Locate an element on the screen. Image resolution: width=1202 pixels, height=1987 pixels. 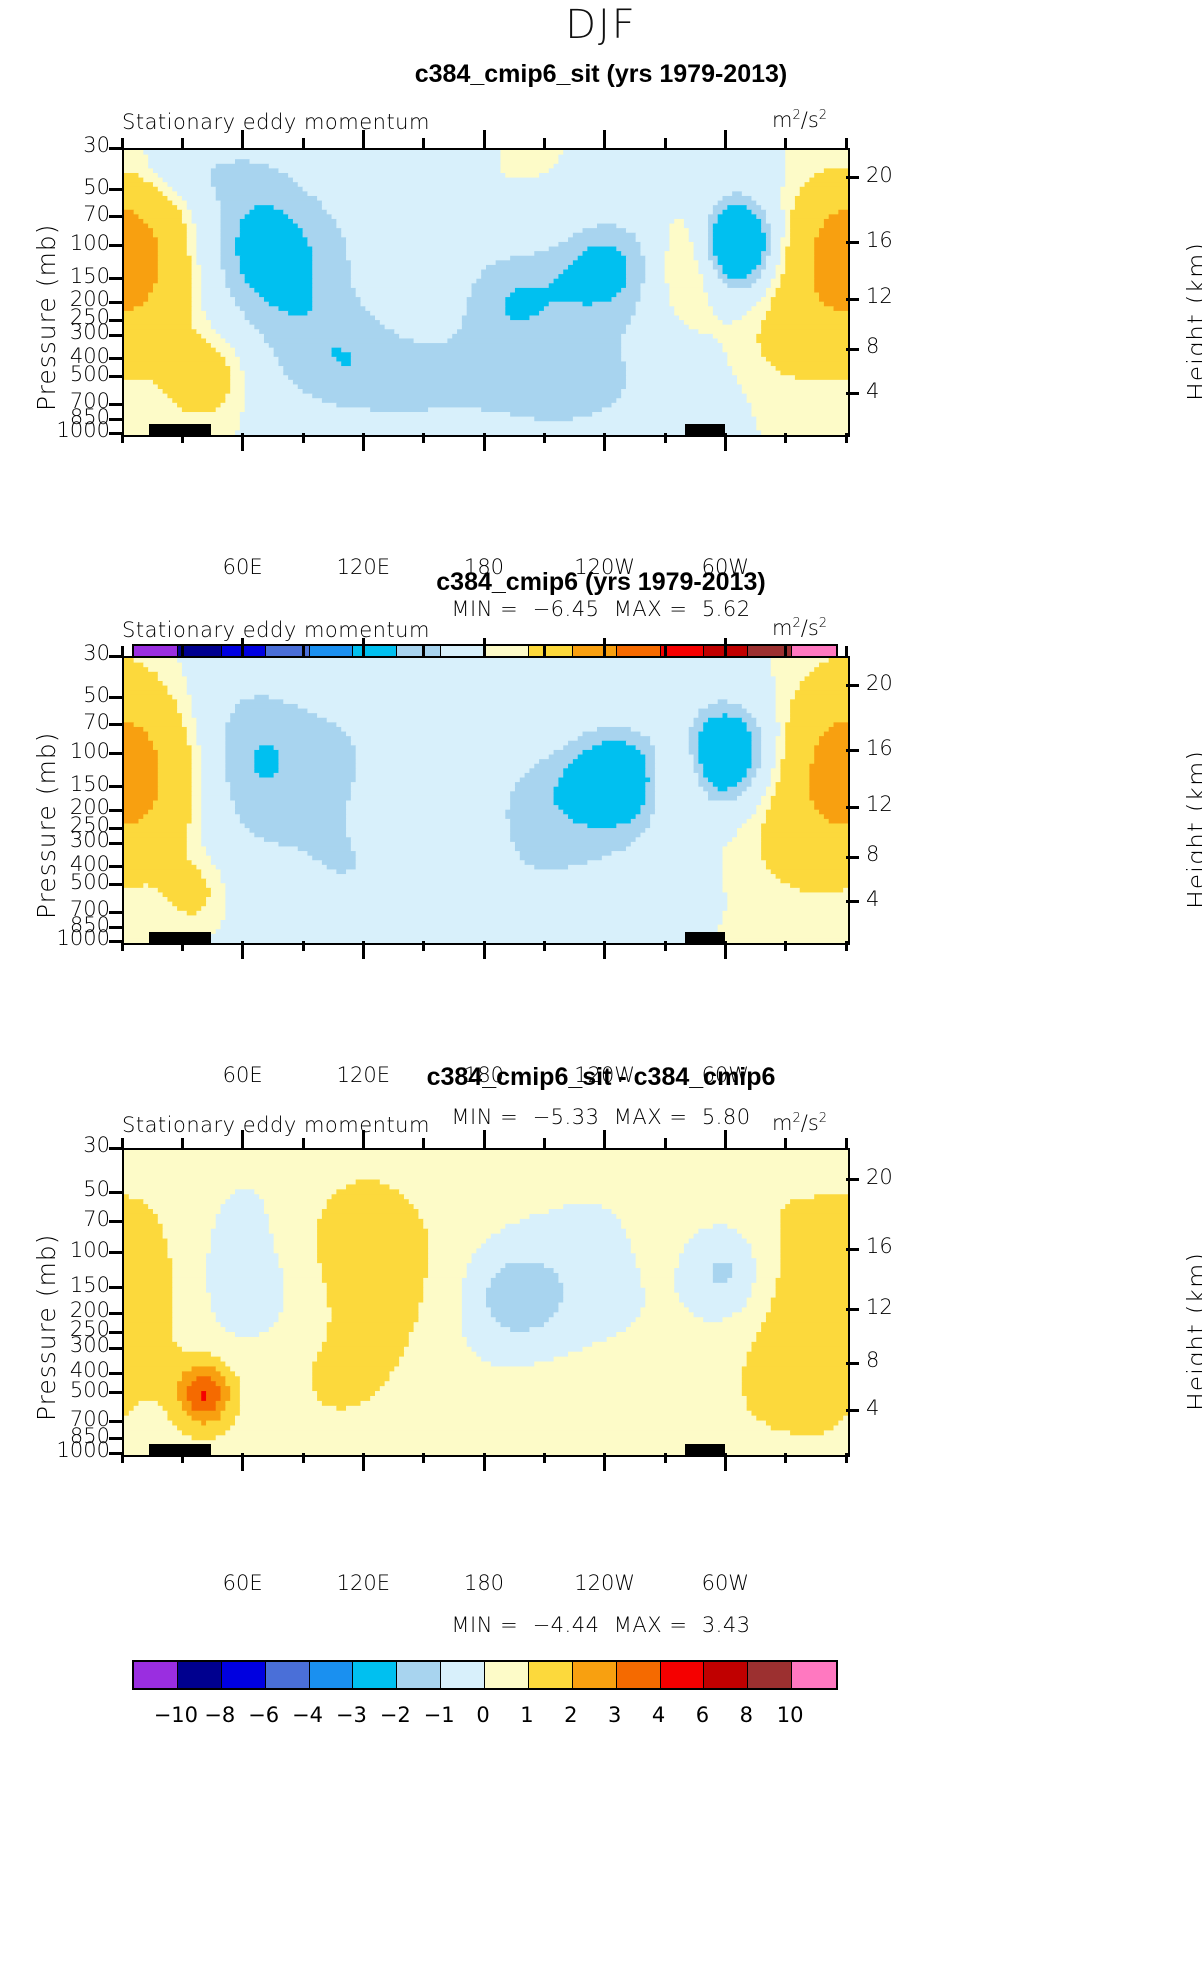
panel-2-y2label-16: 16 is located at coordinates (879, 747).